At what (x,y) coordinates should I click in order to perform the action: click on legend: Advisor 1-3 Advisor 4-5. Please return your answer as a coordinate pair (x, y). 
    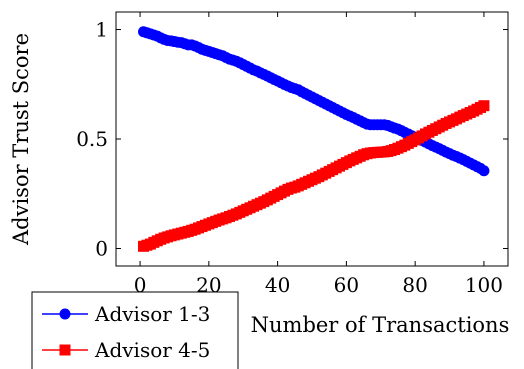
    Looking at the image, I should click on (135, 330).